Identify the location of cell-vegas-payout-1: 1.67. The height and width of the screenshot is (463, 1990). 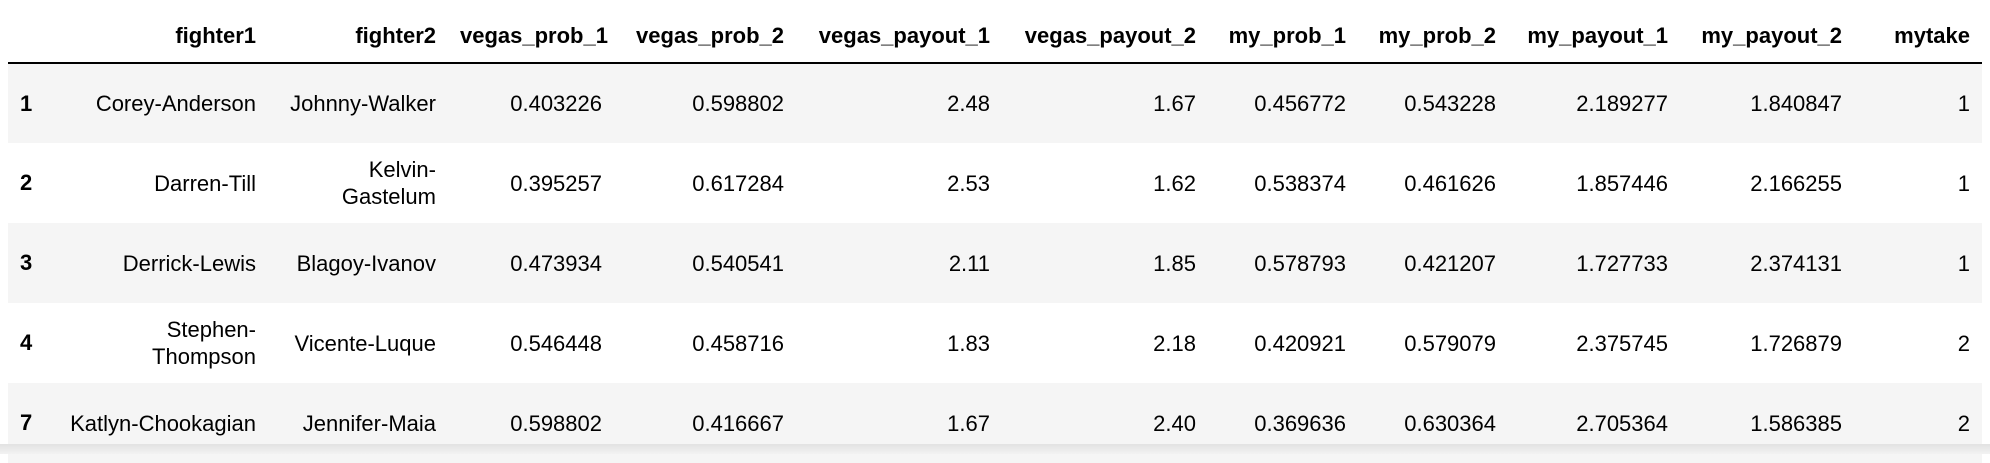
(968, 423).